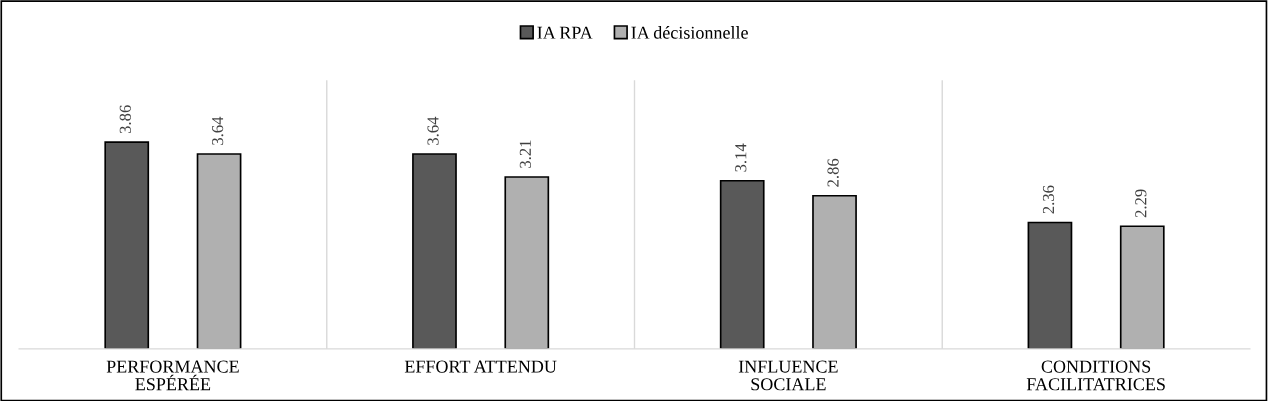 This screenshot has height=401, width=1269. Describe the element at coordinates (125, 119) in the screenshot. I see `data-label: 3.86` at that location.